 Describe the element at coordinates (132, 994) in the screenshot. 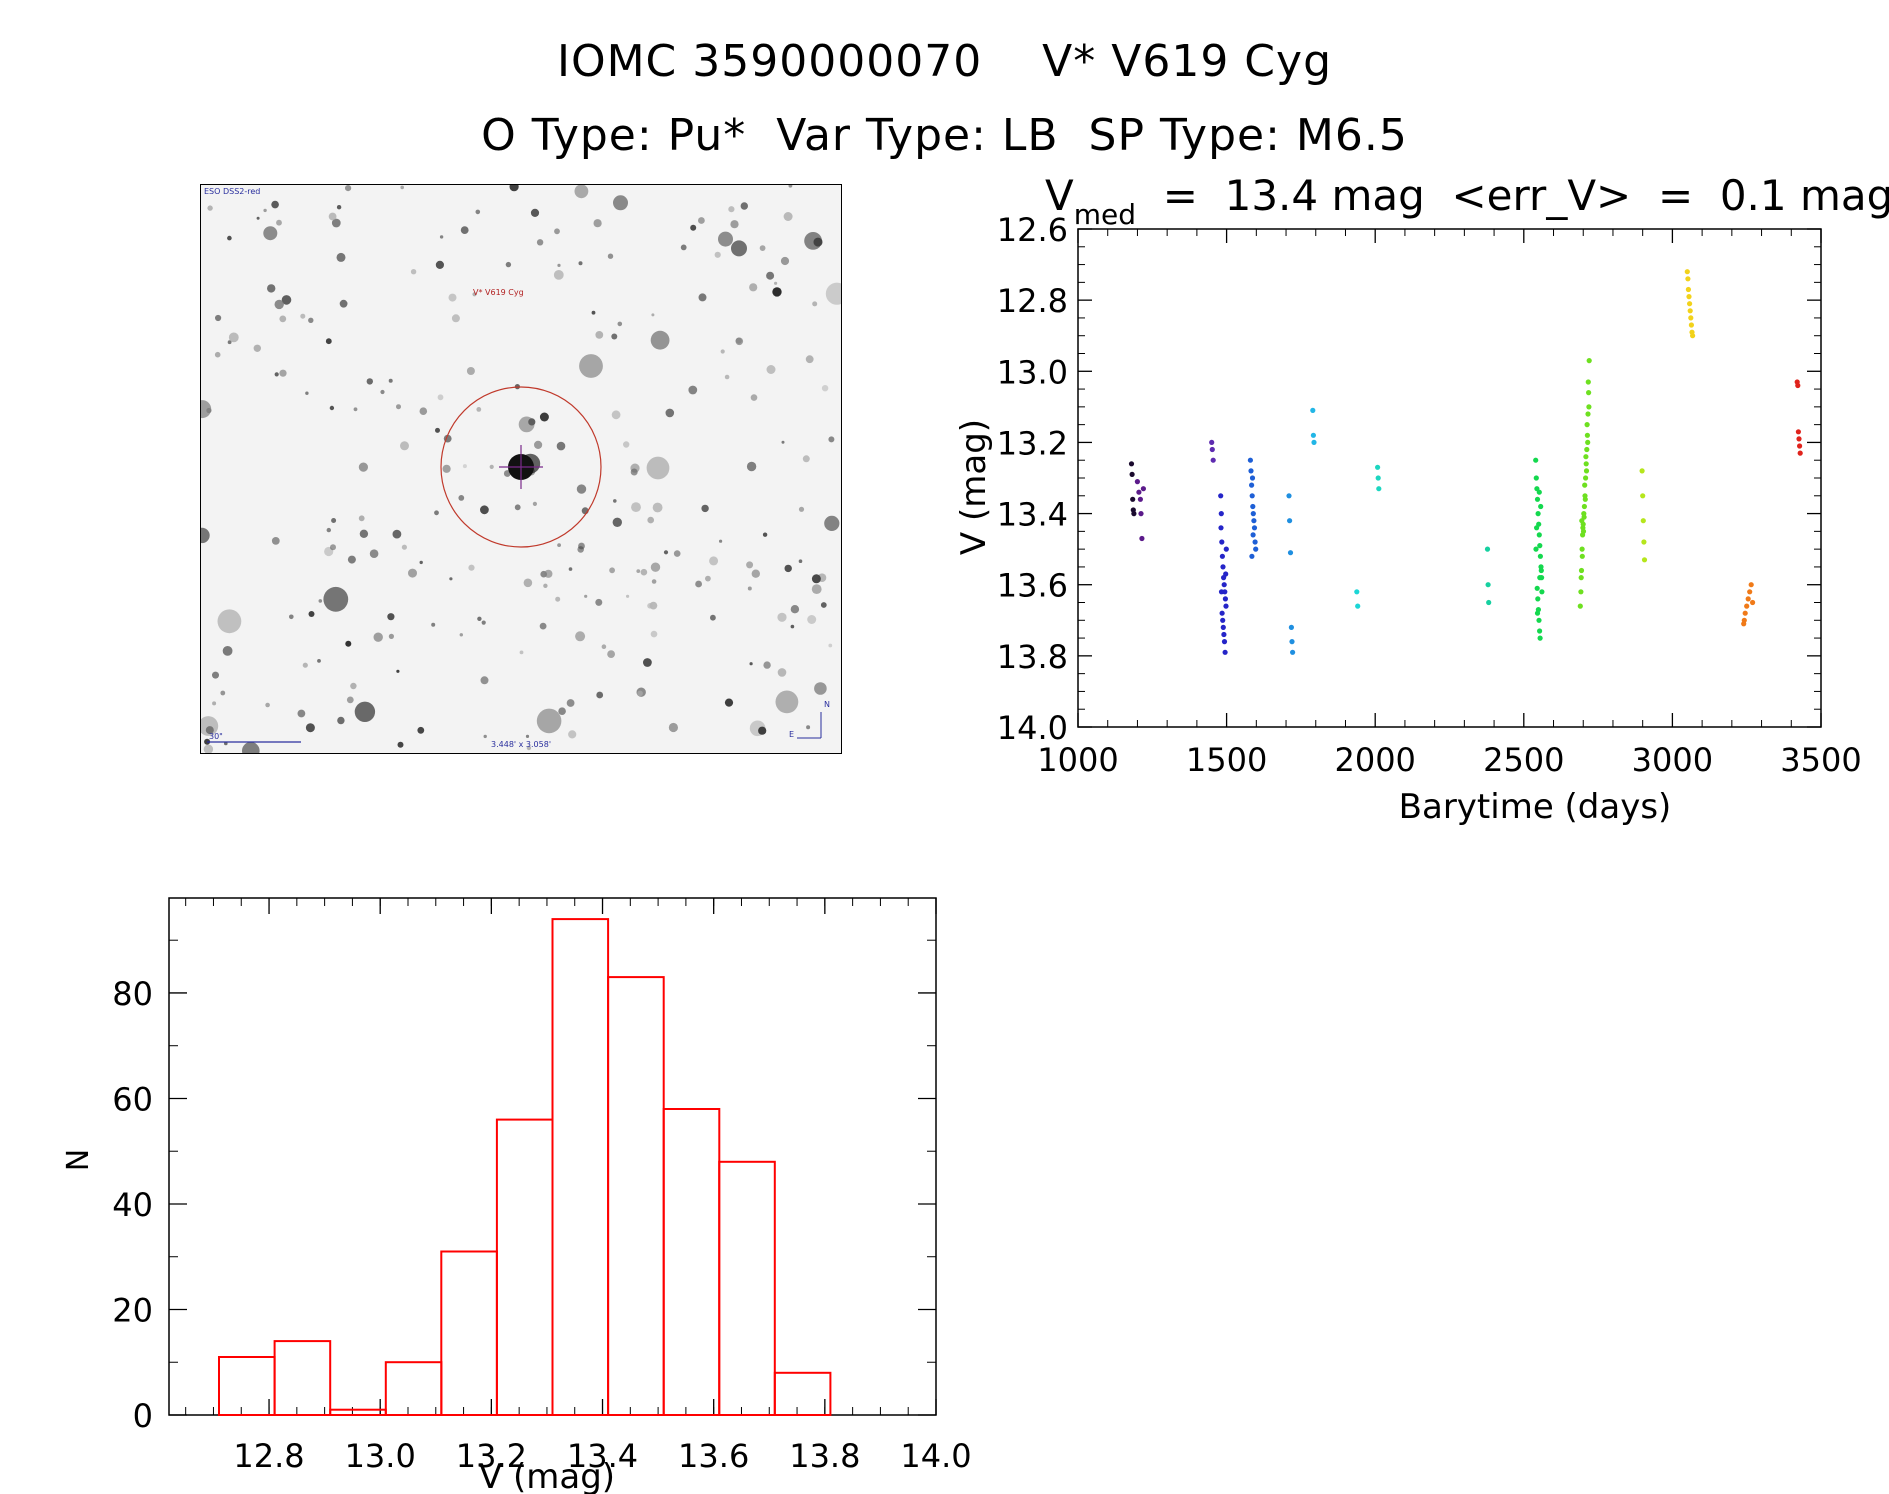

I see `histogram-y-tick-label: 80` at that location.